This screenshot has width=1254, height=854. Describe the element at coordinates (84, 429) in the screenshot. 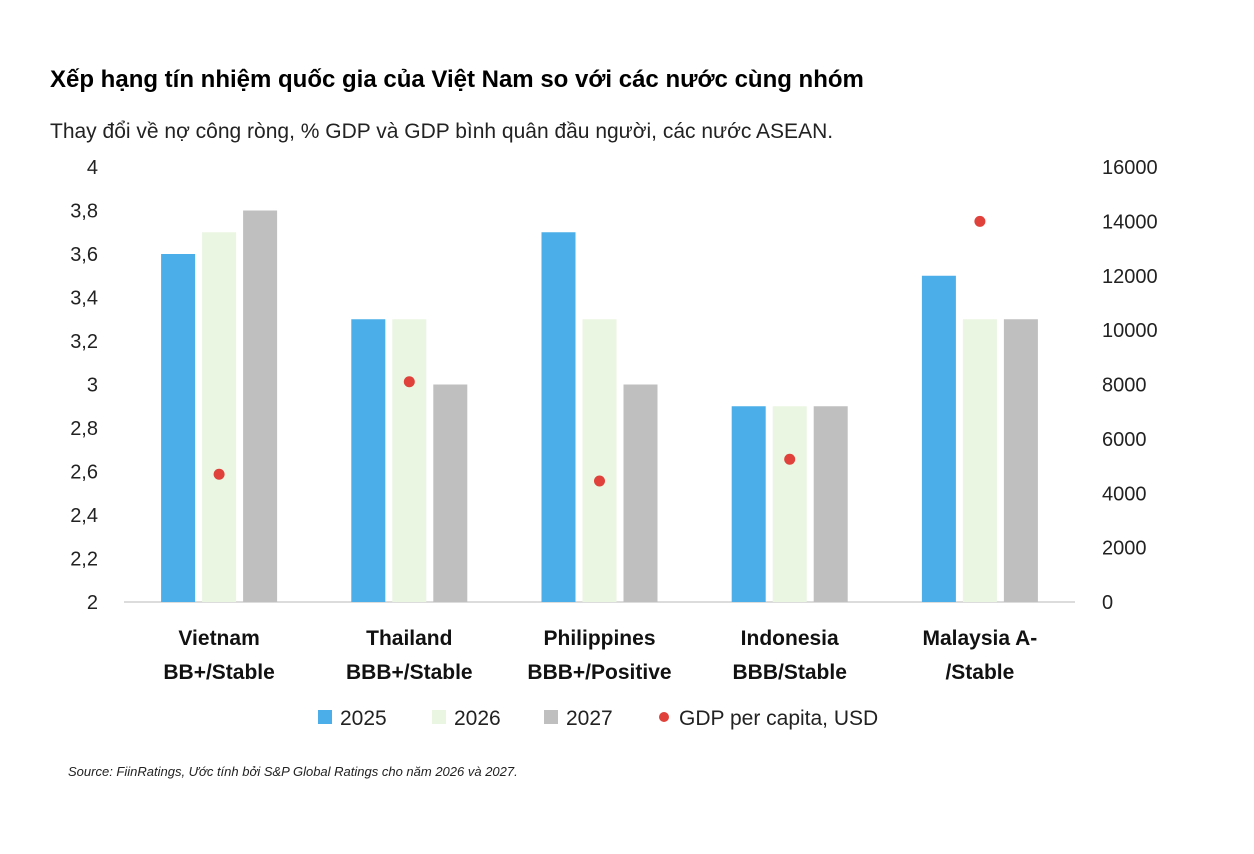

I see `left-tick-label: 2,8` at that location.